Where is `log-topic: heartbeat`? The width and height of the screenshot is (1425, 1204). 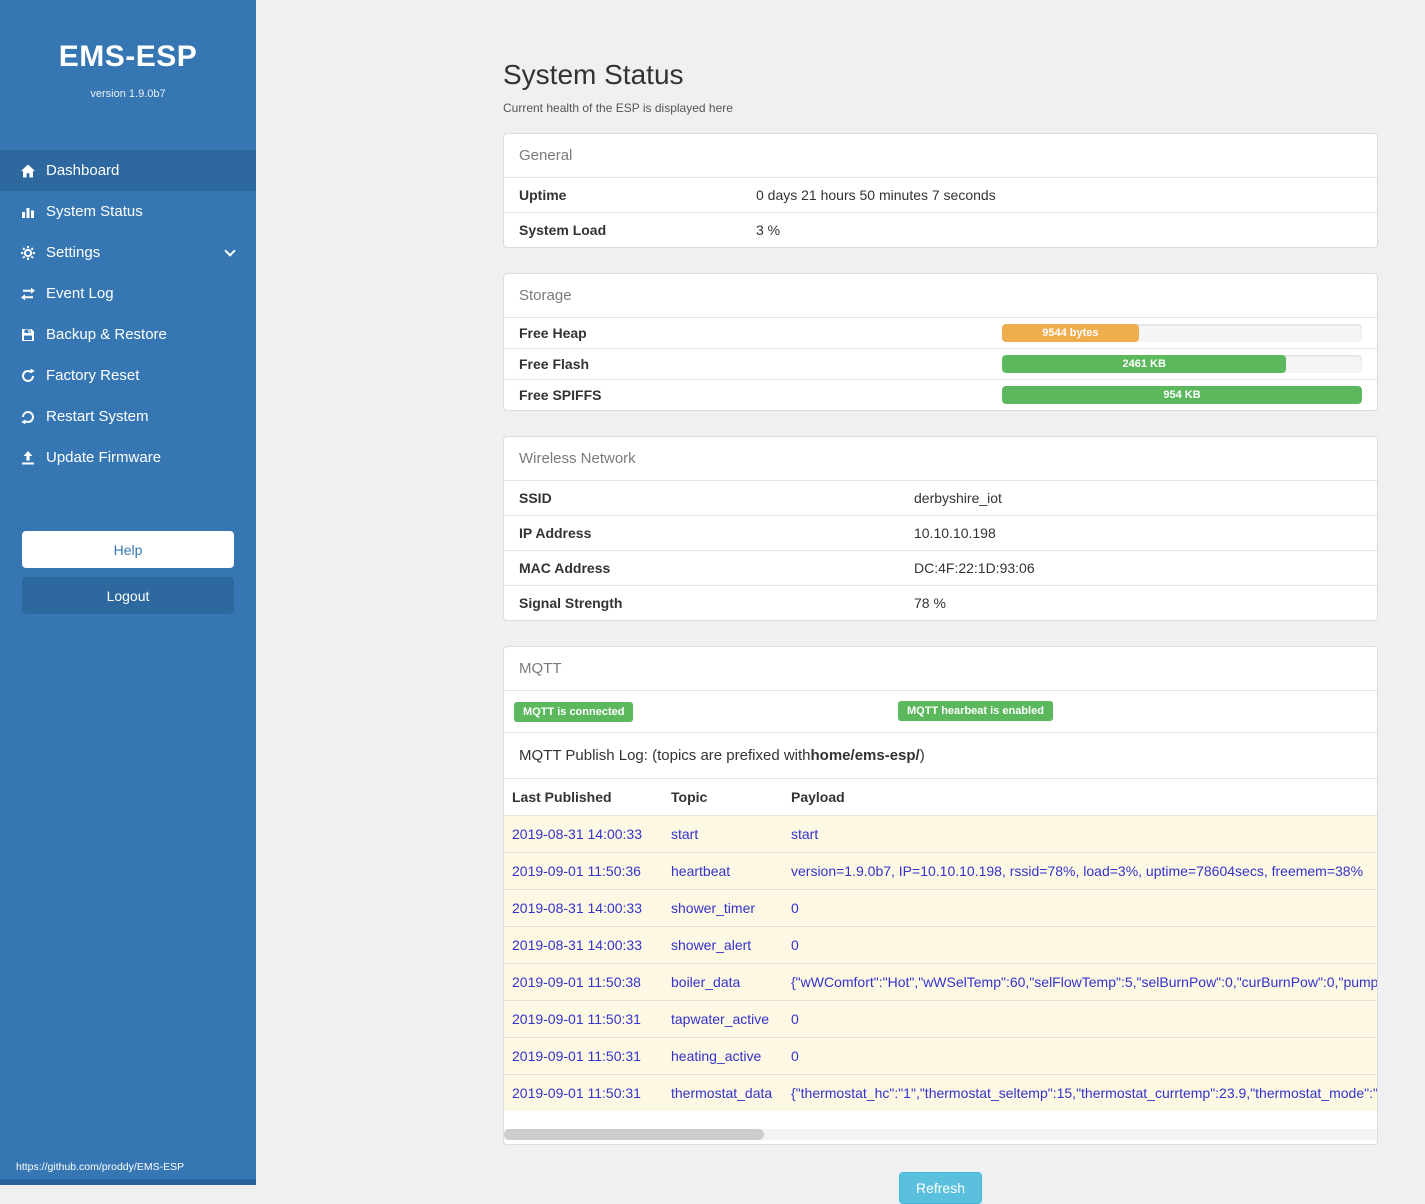 log-topic: heartbeat is located at coordinates (723, 871).